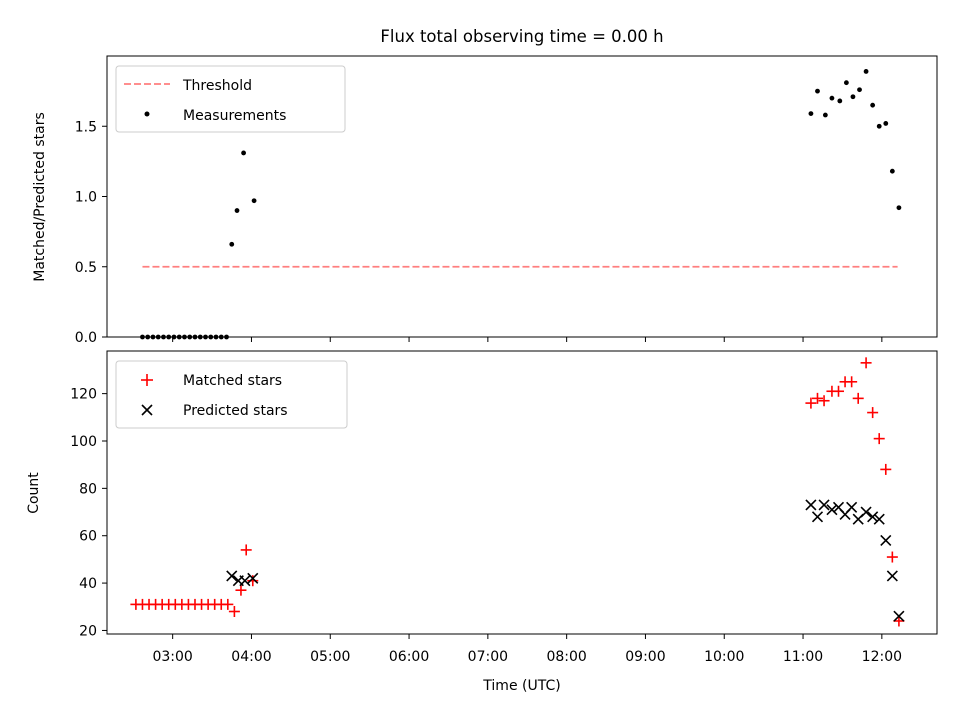 Image resolution: width=960 pixels, height=720 pixels. Describe the element at coordinates (91, 232) in the screenshot. I see `top-y-axis: 0.0 0.5 1.0 1.5` at that location.